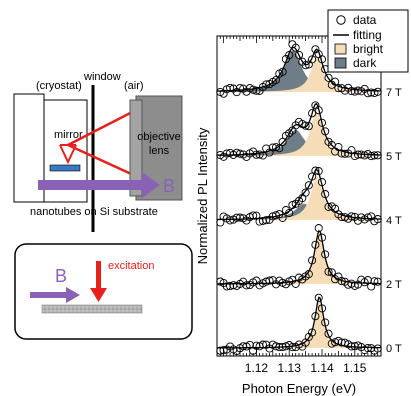 The width and height of the screenshot is (411, 396). Describe the element at coordinates (91, 185) in the screenshot. I see `field-arrow-shaft` at that location.